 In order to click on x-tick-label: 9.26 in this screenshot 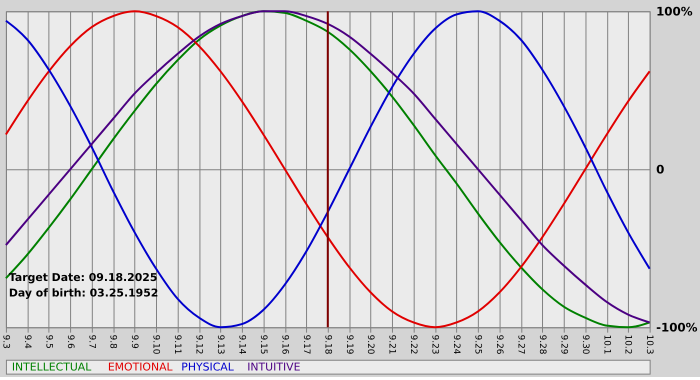, I will do `click(499, 344)`.